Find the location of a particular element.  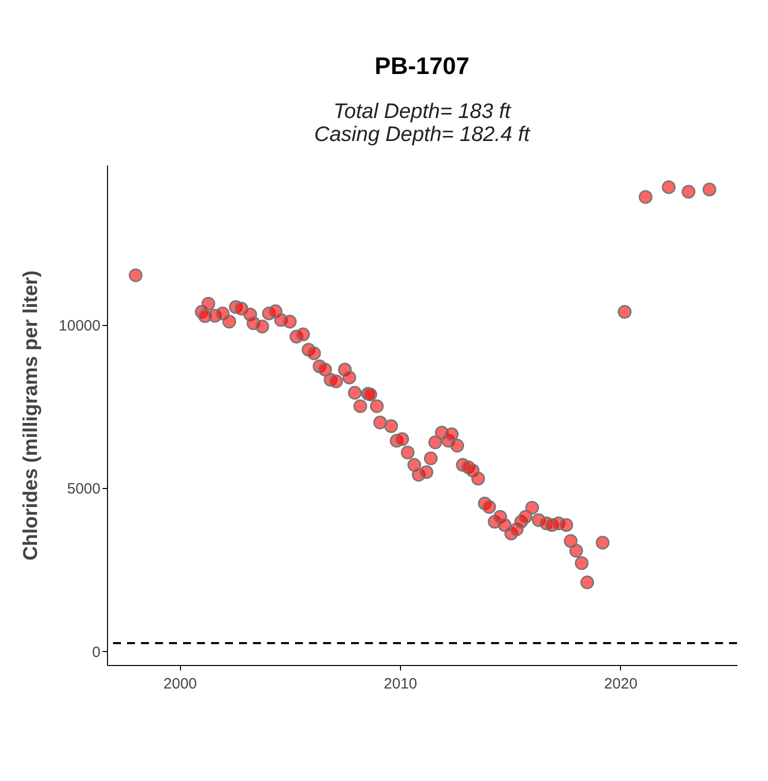

x-tick-label: 2020 is located at coordinates (621, 684).